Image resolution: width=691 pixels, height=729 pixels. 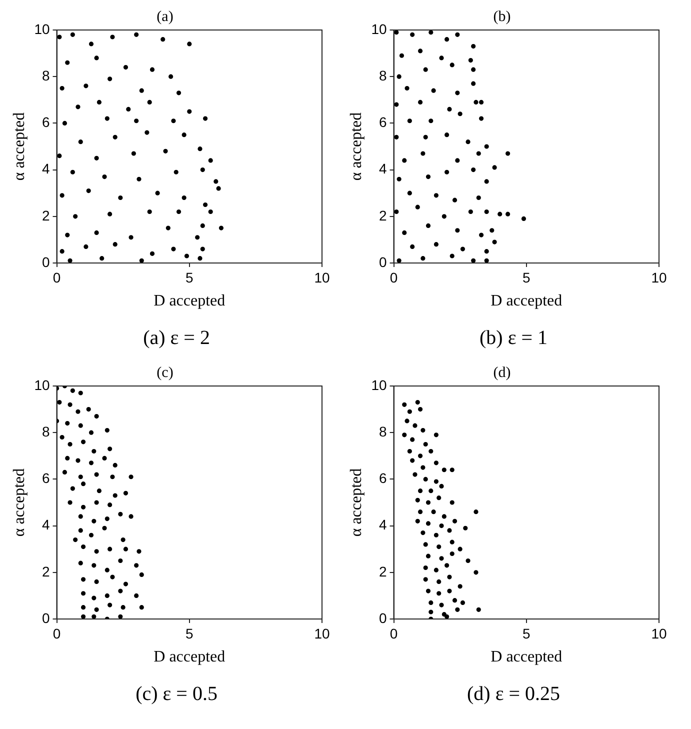 I want to click on text: (c) ε = 0.5, so click(x=176, y=694).